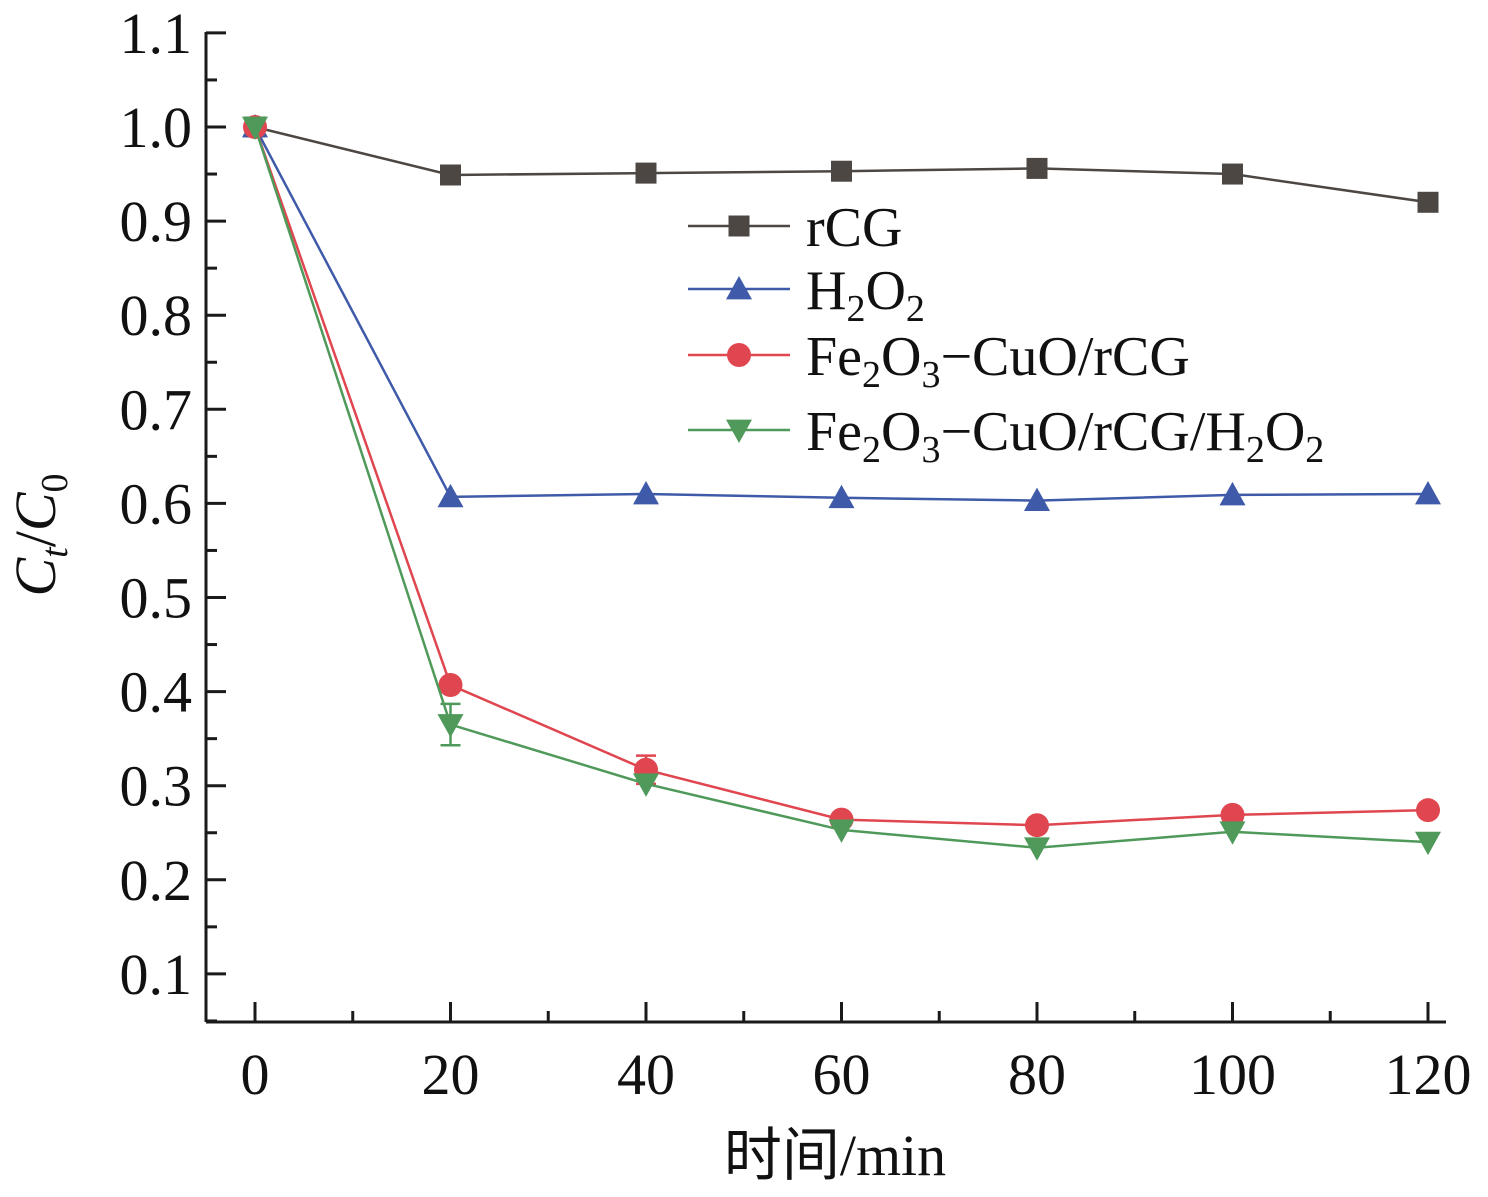 This screenshot has height=1197, width=1488. Describe the element at coordinates (156, 692) in the screenshot. I see `y-tick-label: 0.4` at that location.